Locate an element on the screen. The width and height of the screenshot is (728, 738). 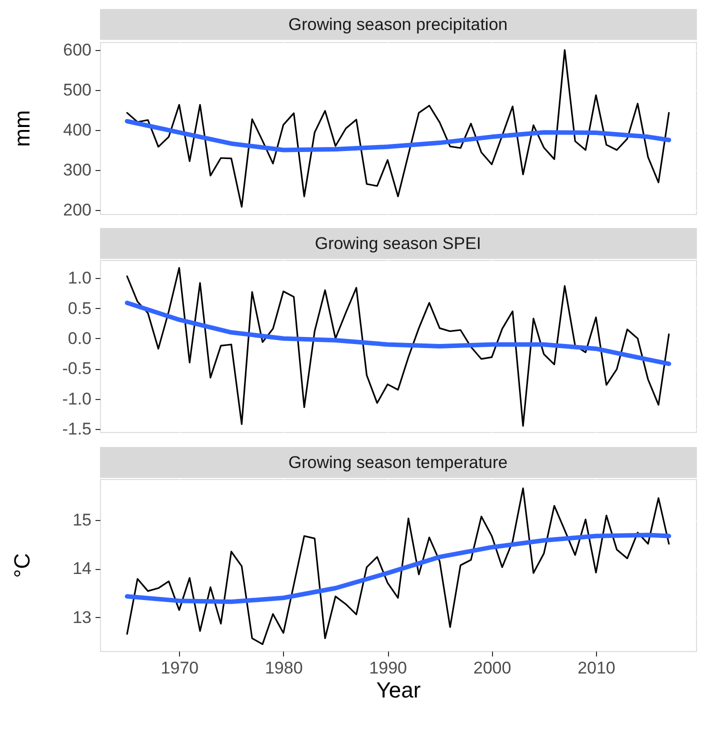
x-tick-label: 1990 is located at coordinates (388, 668).